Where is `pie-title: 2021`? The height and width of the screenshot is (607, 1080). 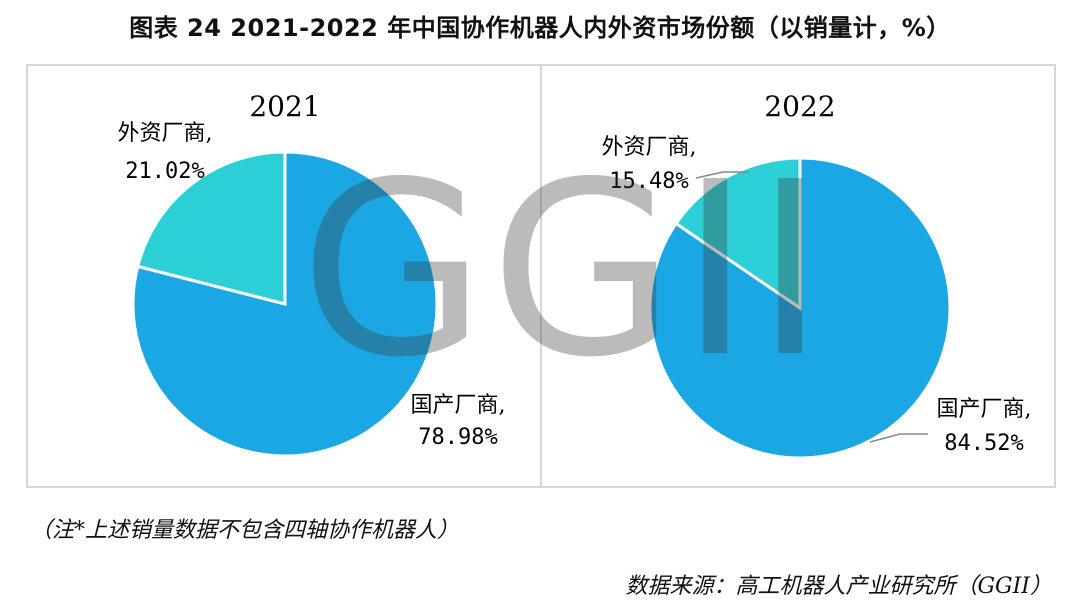 pie-title: 2021 is located at coordinates (284, 106).